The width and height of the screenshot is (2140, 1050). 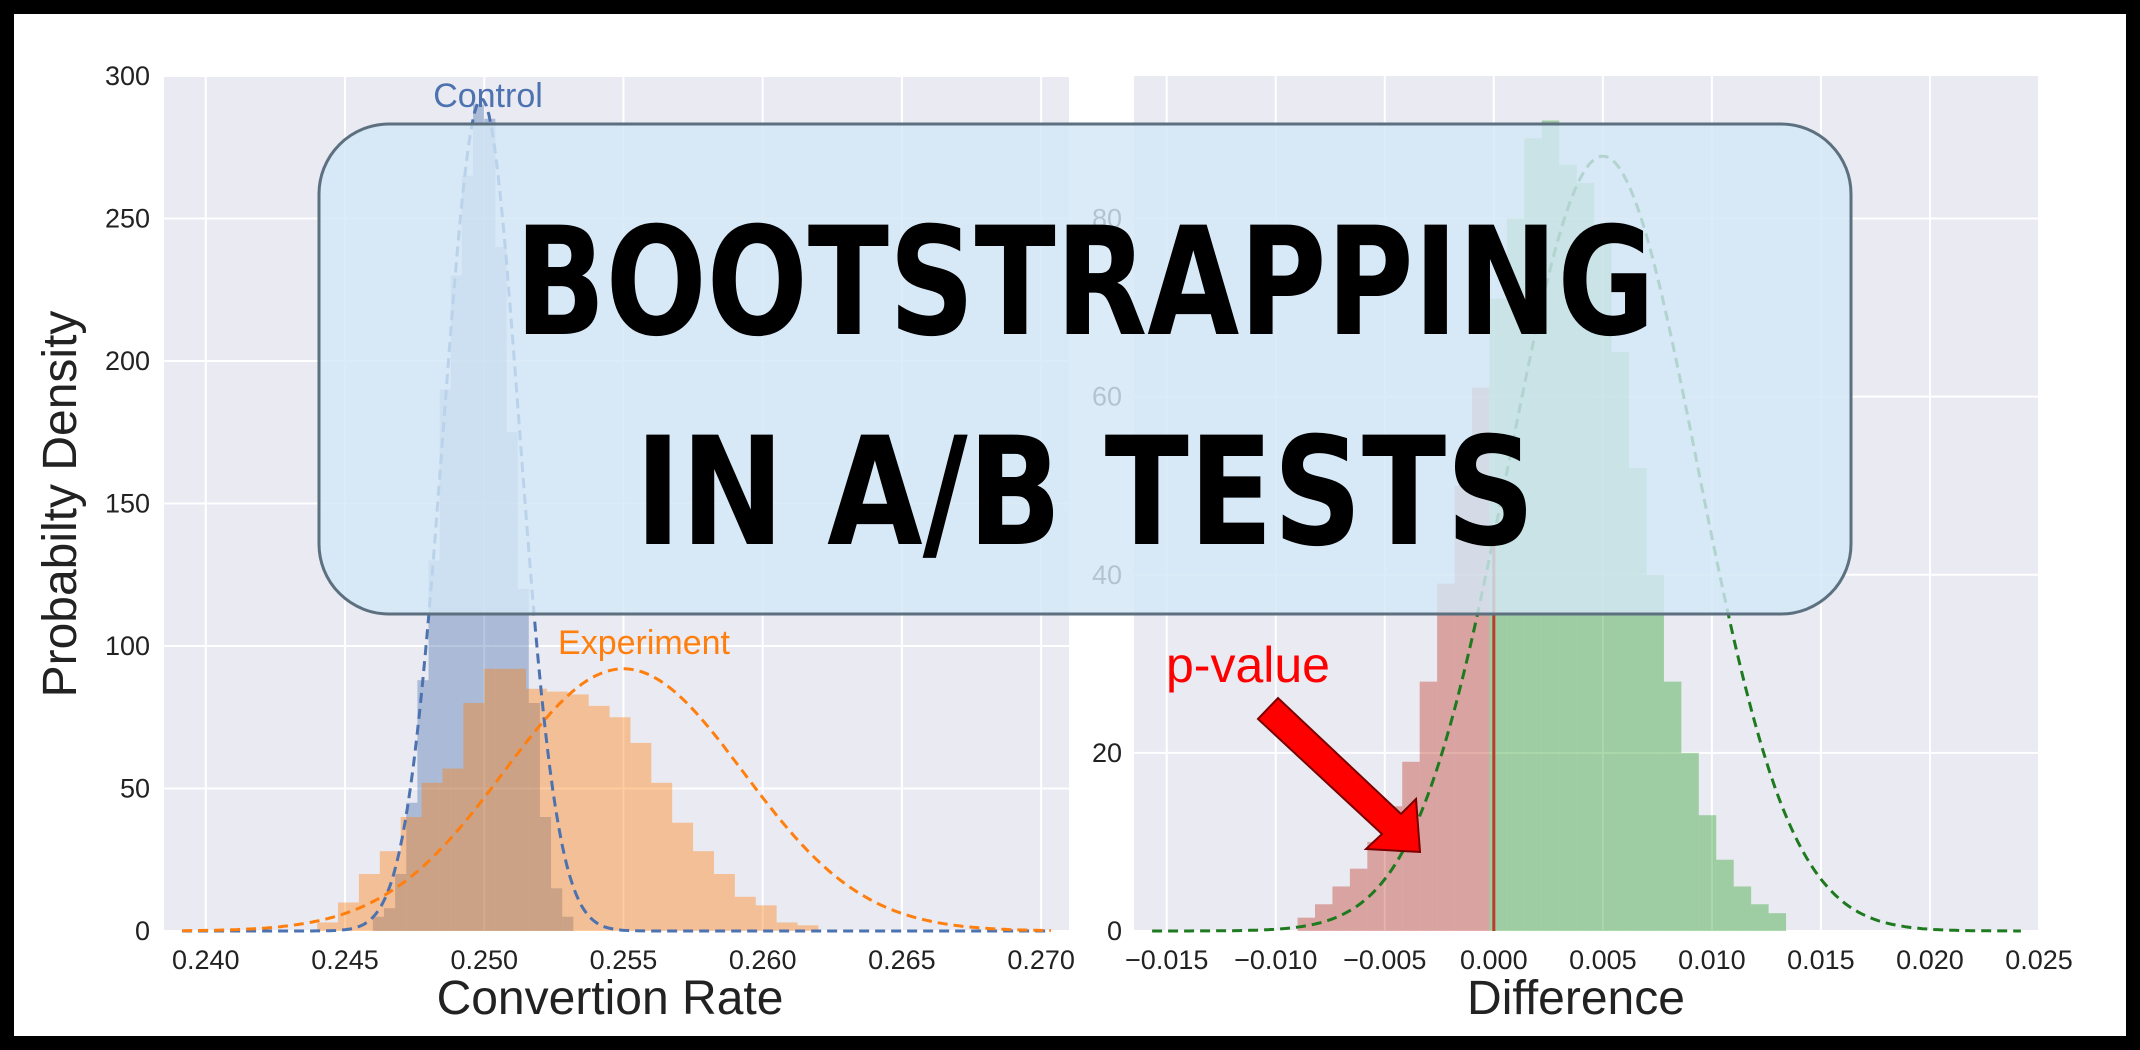 I want to click on x-tick-label: 0.270, so click(x=1041, y=960).